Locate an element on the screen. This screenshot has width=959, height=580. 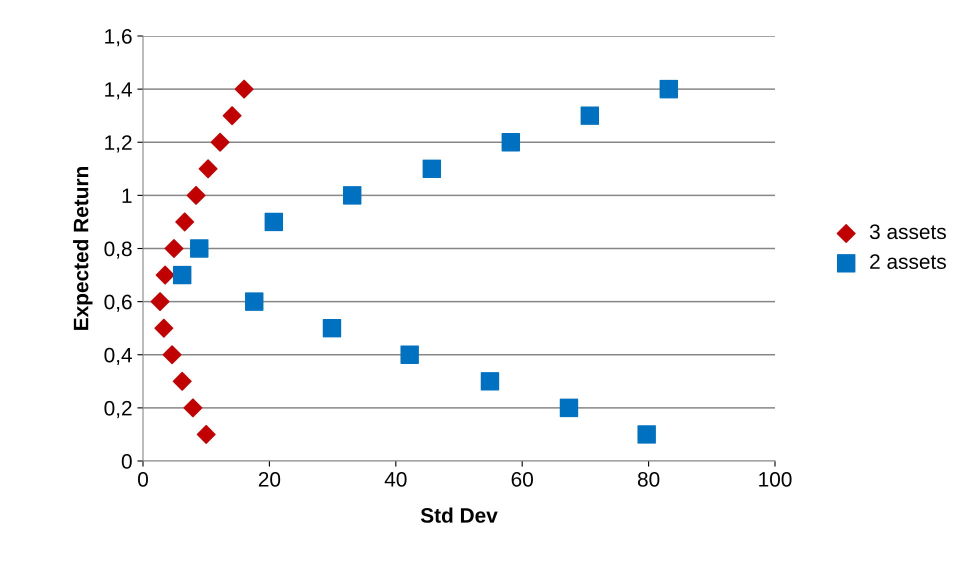
x-tick-label: 80 is located at coordinates (649, 479).